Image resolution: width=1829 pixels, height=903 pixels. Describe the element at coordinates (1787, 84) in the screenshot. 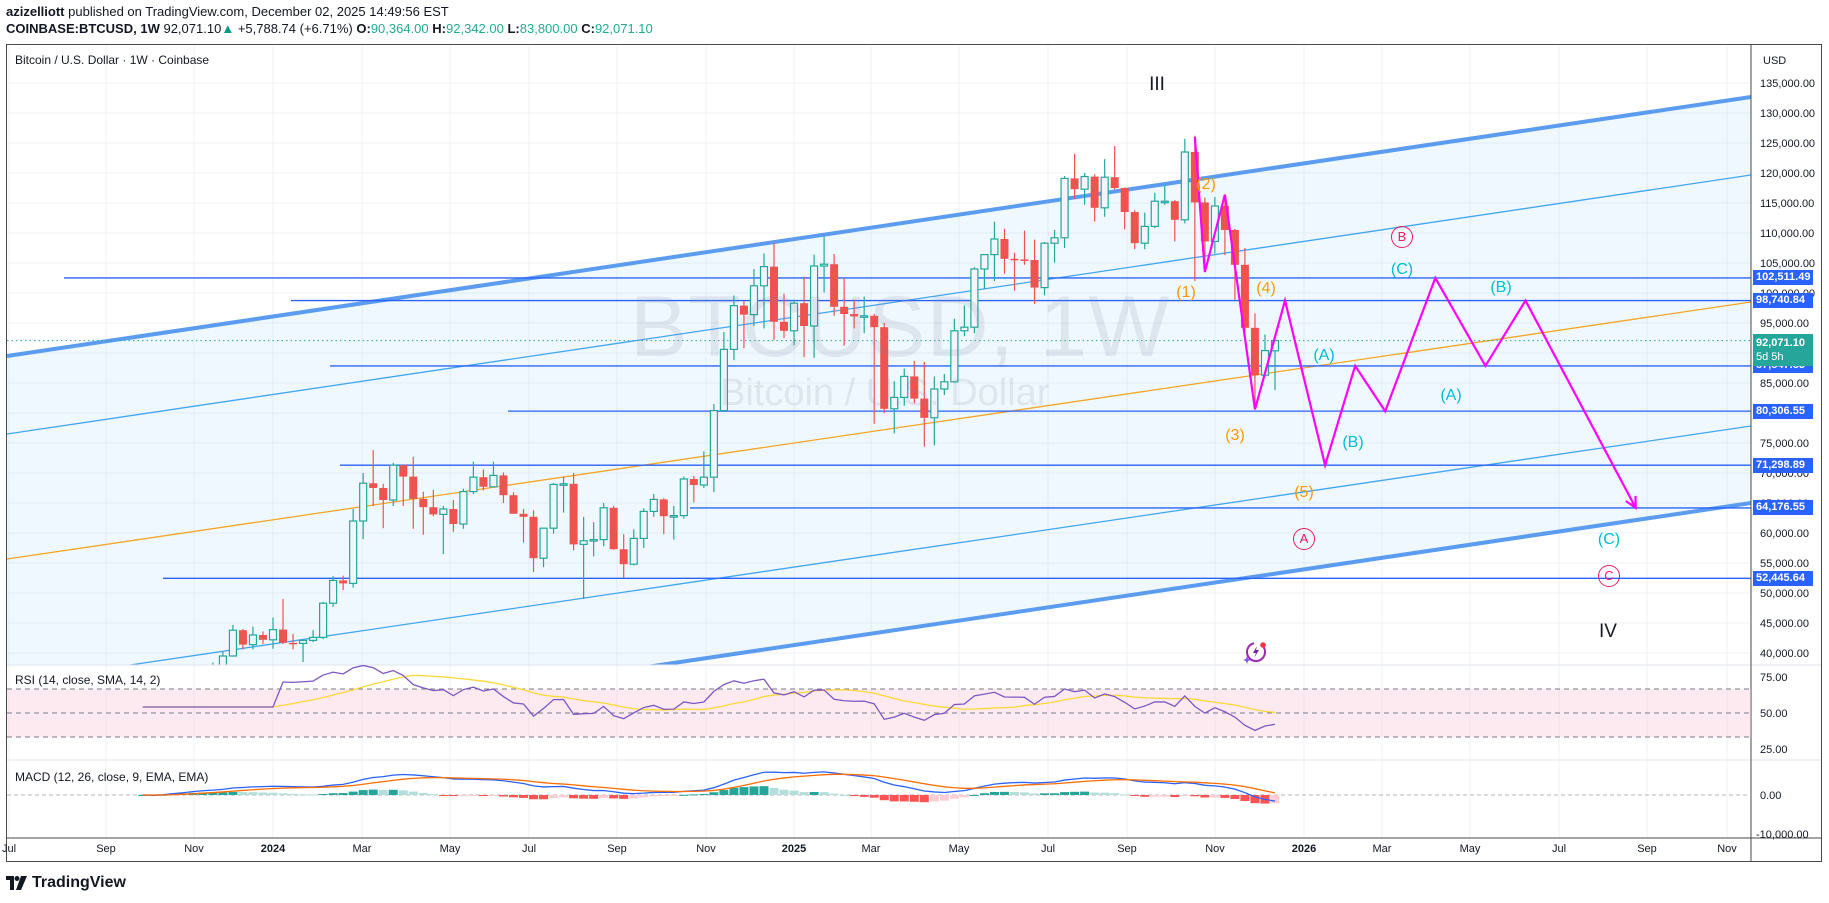

I see `price-axis-label: 135,000.00` at that location.